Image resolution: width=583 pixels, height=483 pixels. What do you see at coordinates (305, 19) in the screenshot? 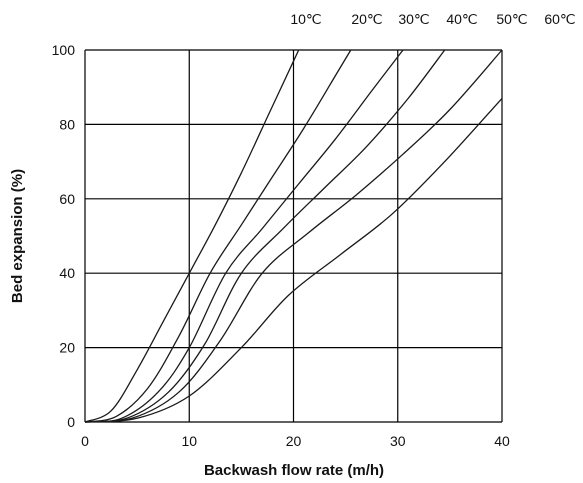
I see `series-label: 10℃` at bounding box center [305, 19].